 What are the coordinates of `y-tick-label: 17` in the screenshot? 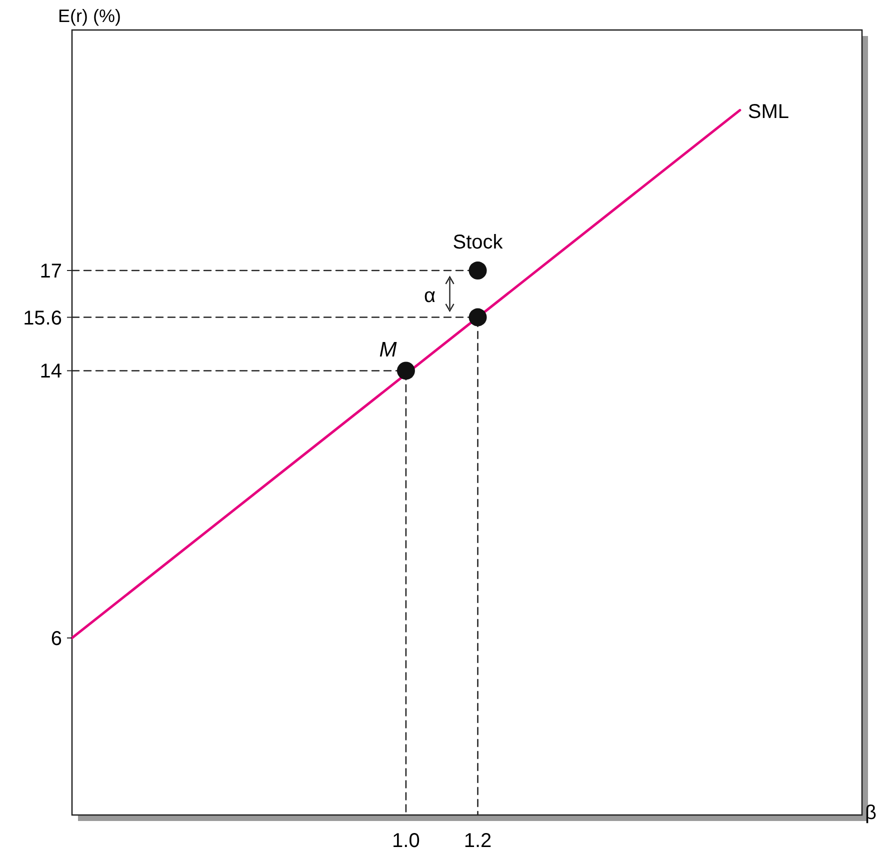 It's located at (51, 271).